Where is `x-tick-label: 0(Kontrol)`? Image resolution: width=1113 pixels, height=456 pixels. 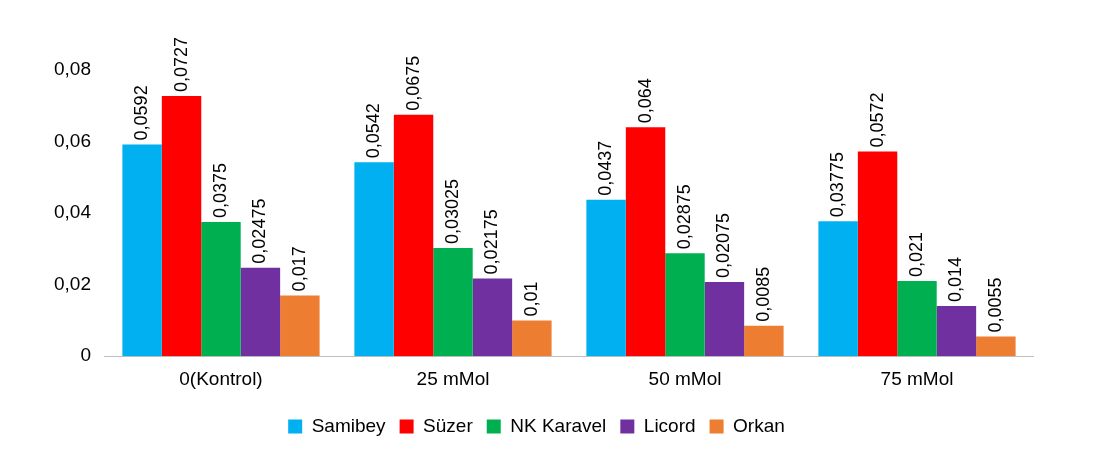
x-tick-label: 0(Kontrol) is located at coordinates (221, 378).